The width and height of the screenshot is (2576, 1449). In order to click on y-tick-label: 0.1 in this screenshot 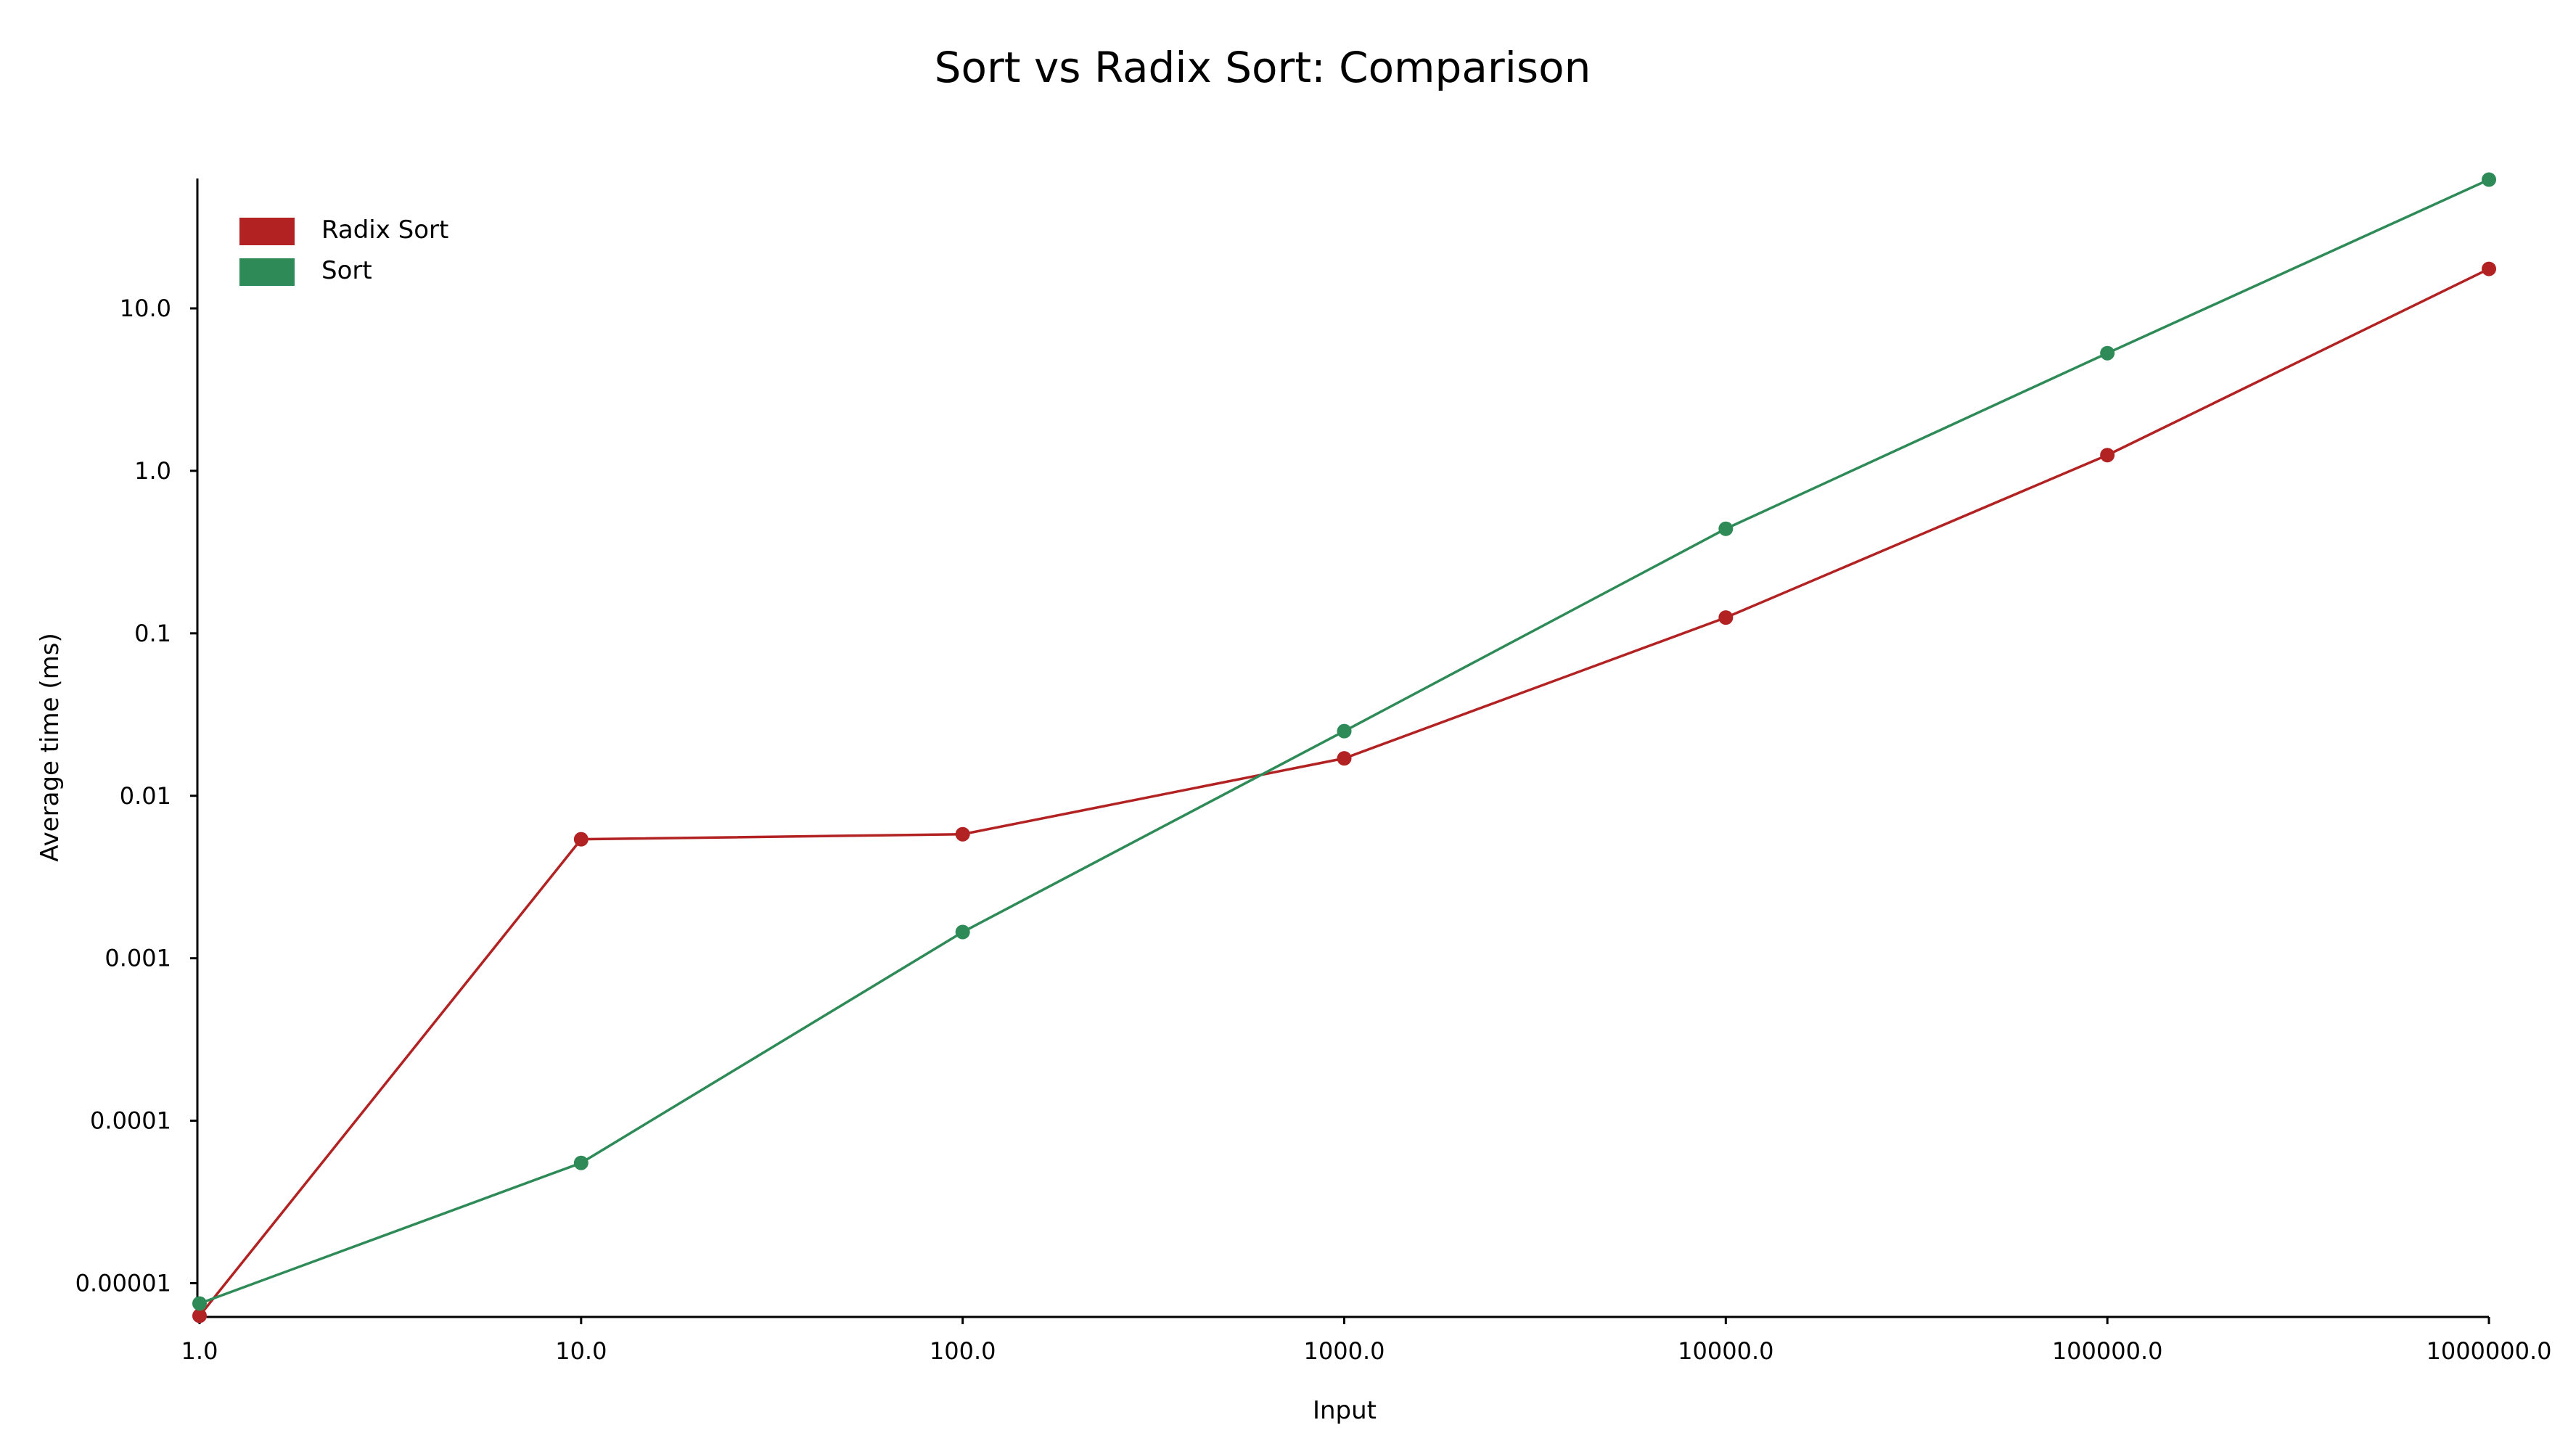, I will do `click(152, 633)`.